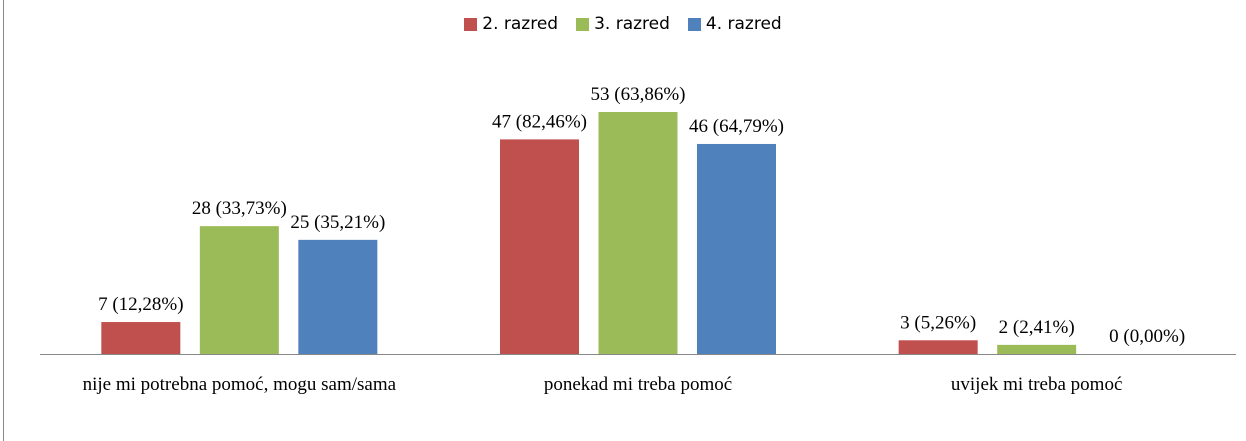 The height and width of the screenshot is (441, 1246). I want to click on value-label: 2 (2,41%), so click(1037, 327).